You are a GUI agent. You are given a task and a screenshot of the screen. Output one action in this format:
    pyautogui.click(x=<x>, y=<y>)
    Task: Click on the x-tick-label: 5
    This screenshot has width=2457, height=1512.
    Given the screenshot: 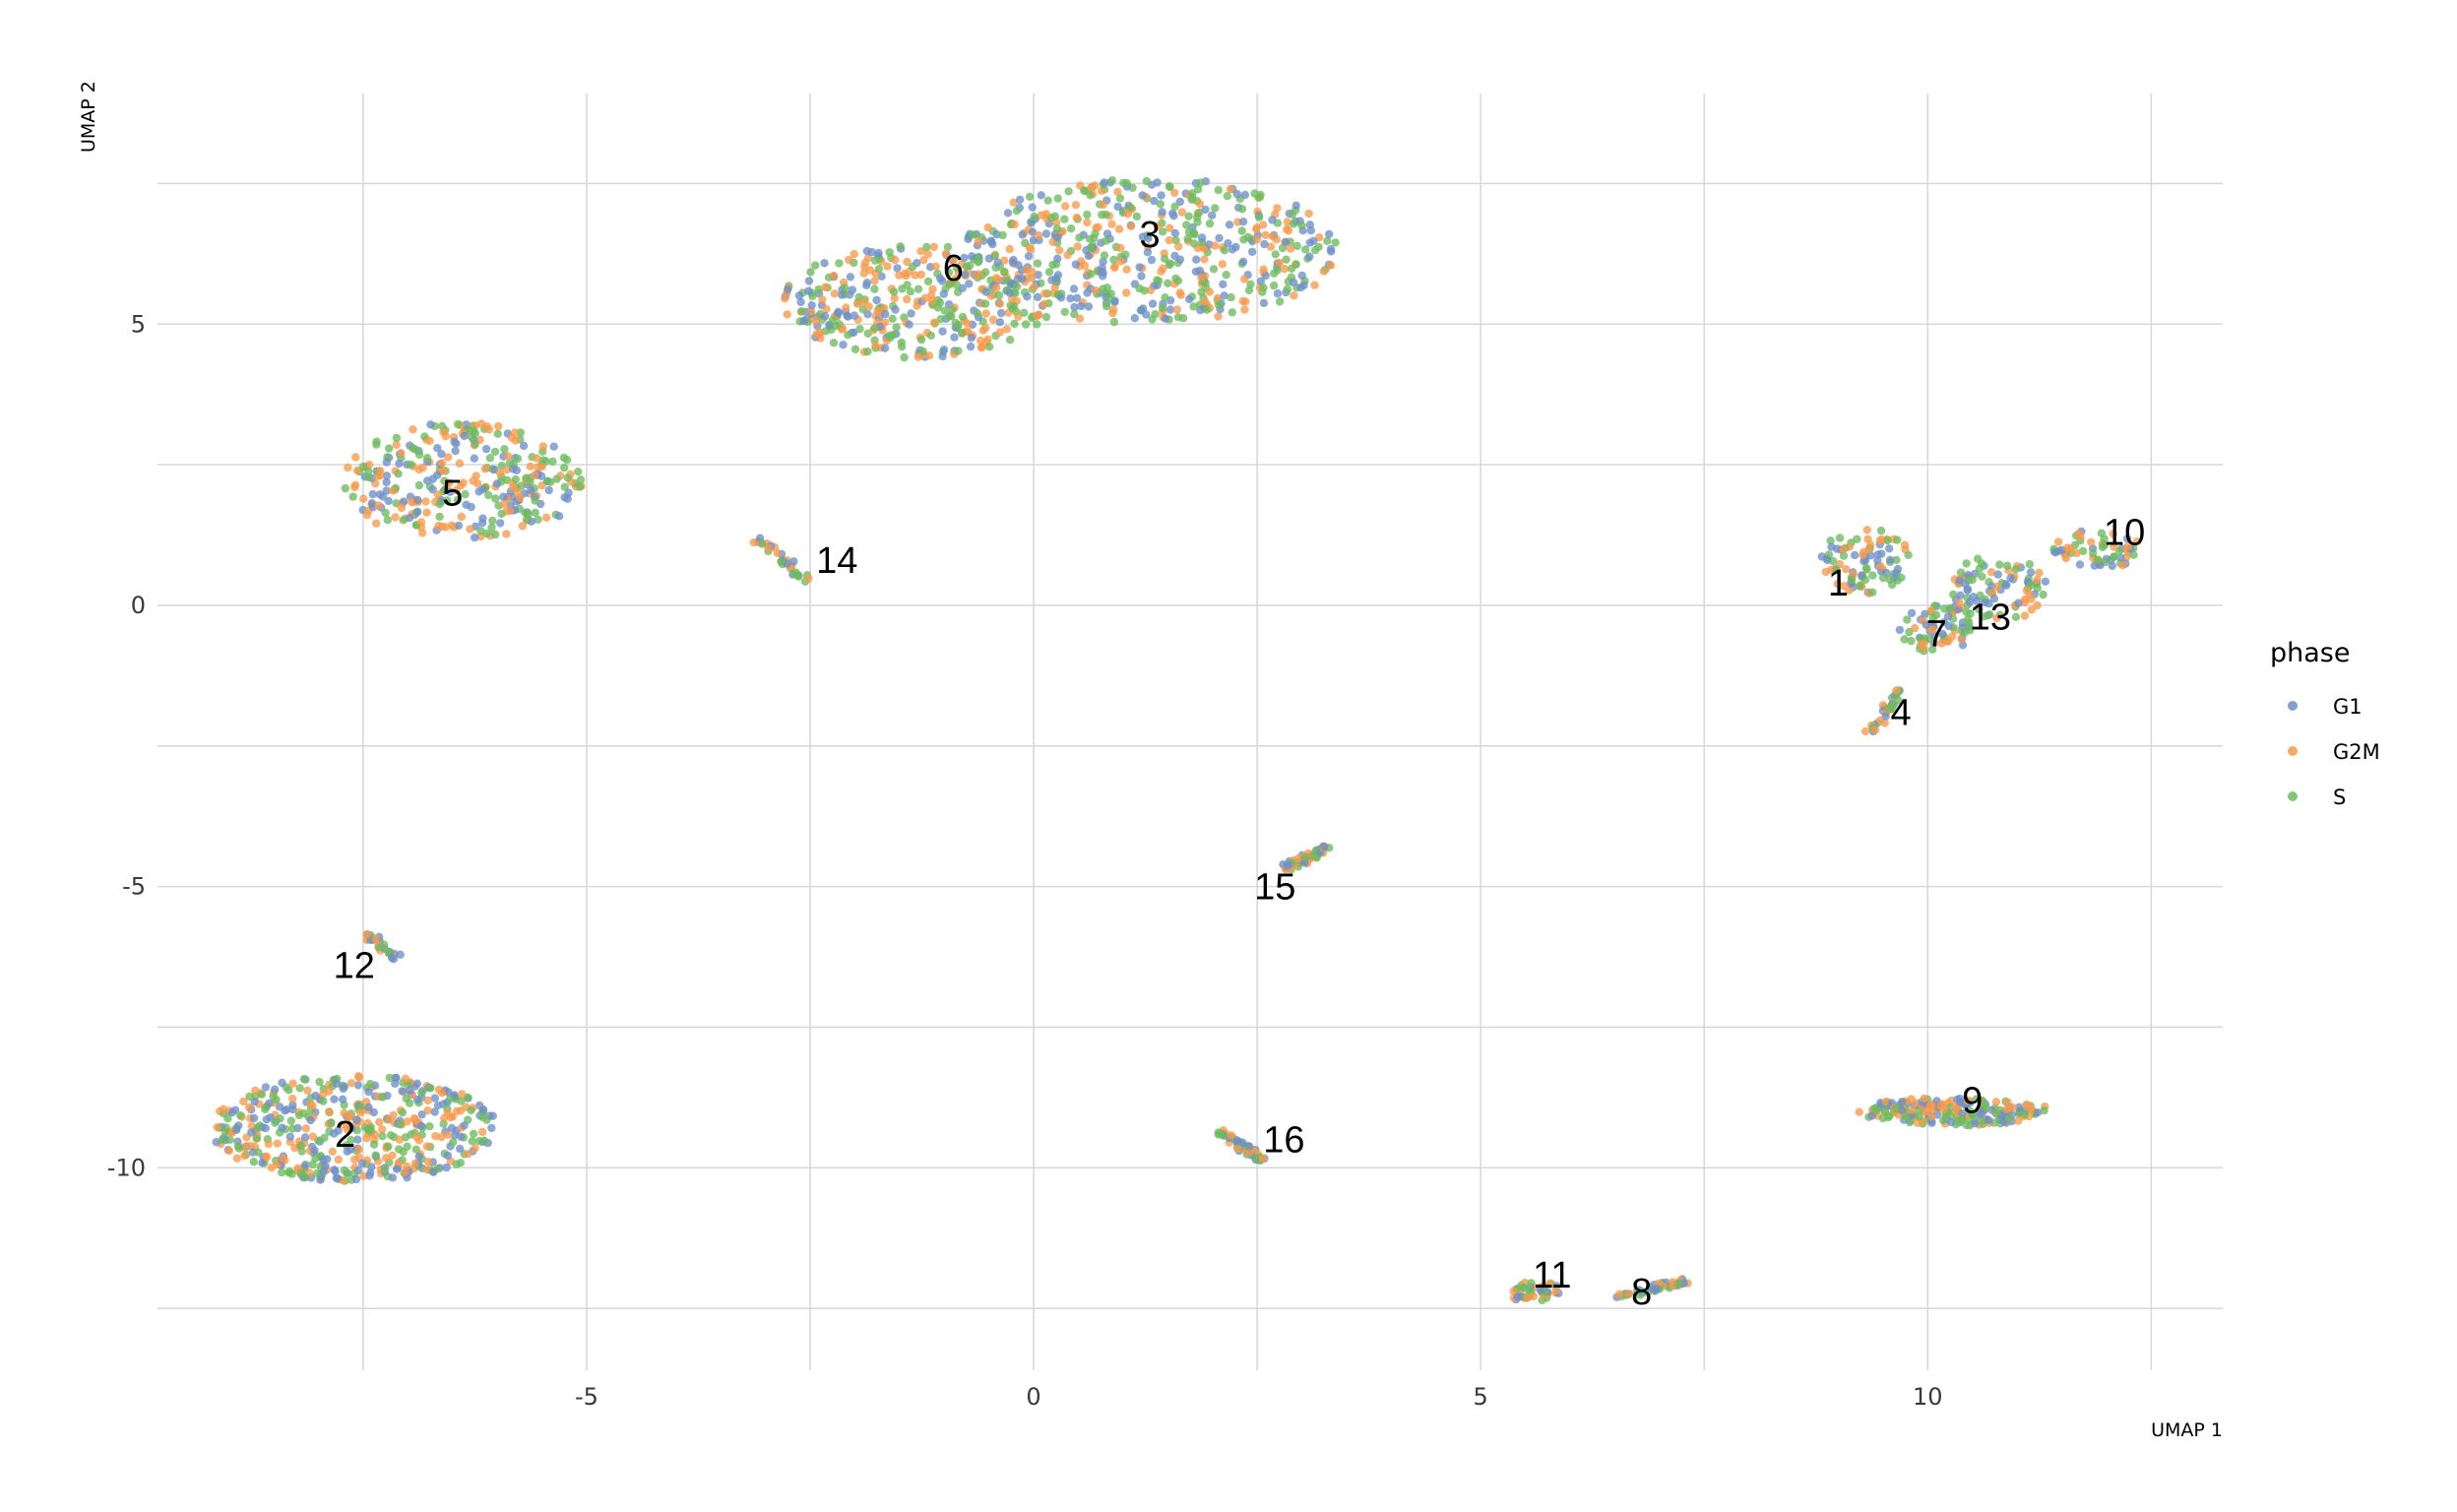 What is the action you would take?
    pyautogui.click(x=1481, y=1397)
    